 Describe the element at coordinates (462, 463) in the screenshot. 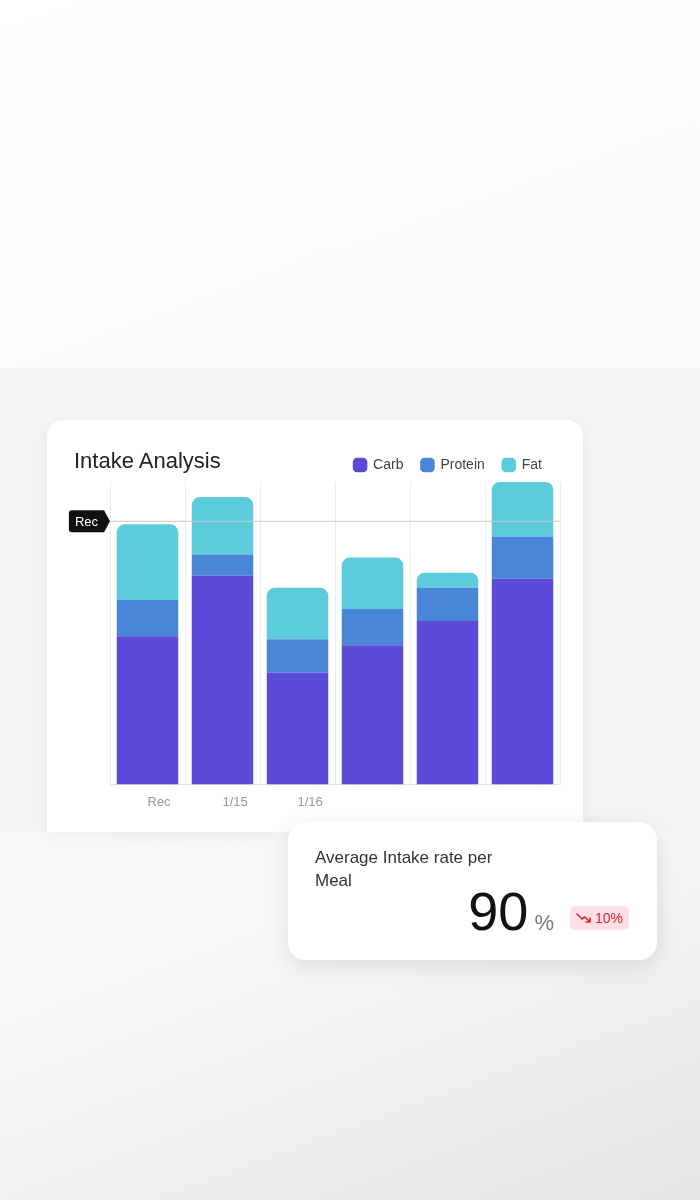

I see `legend-label: Protein` at that location.